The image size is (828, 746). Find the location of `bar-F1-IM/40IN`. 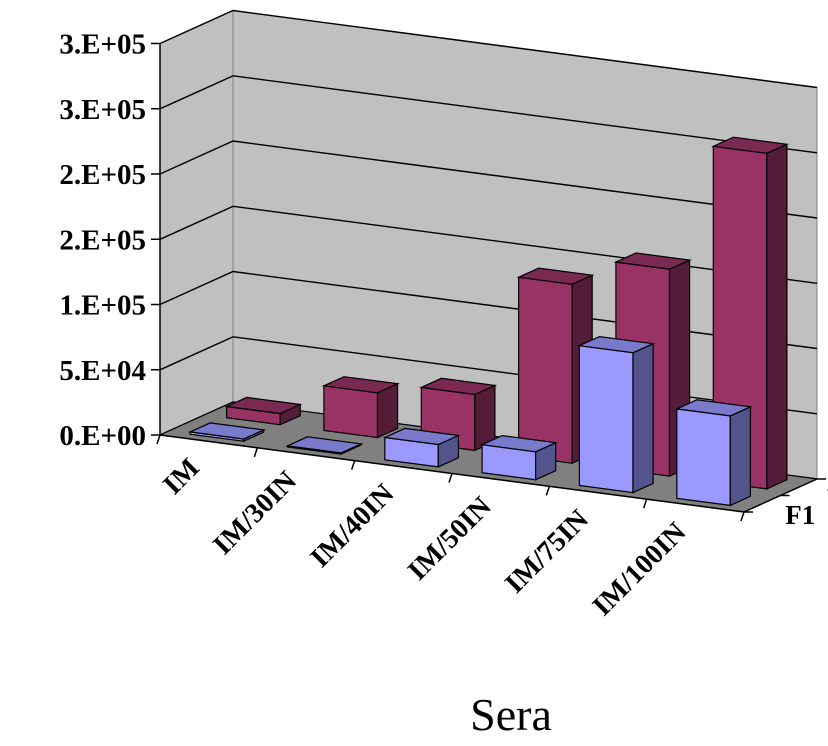

bar-F1-IM/40IN is located at coordinates (421, 447).